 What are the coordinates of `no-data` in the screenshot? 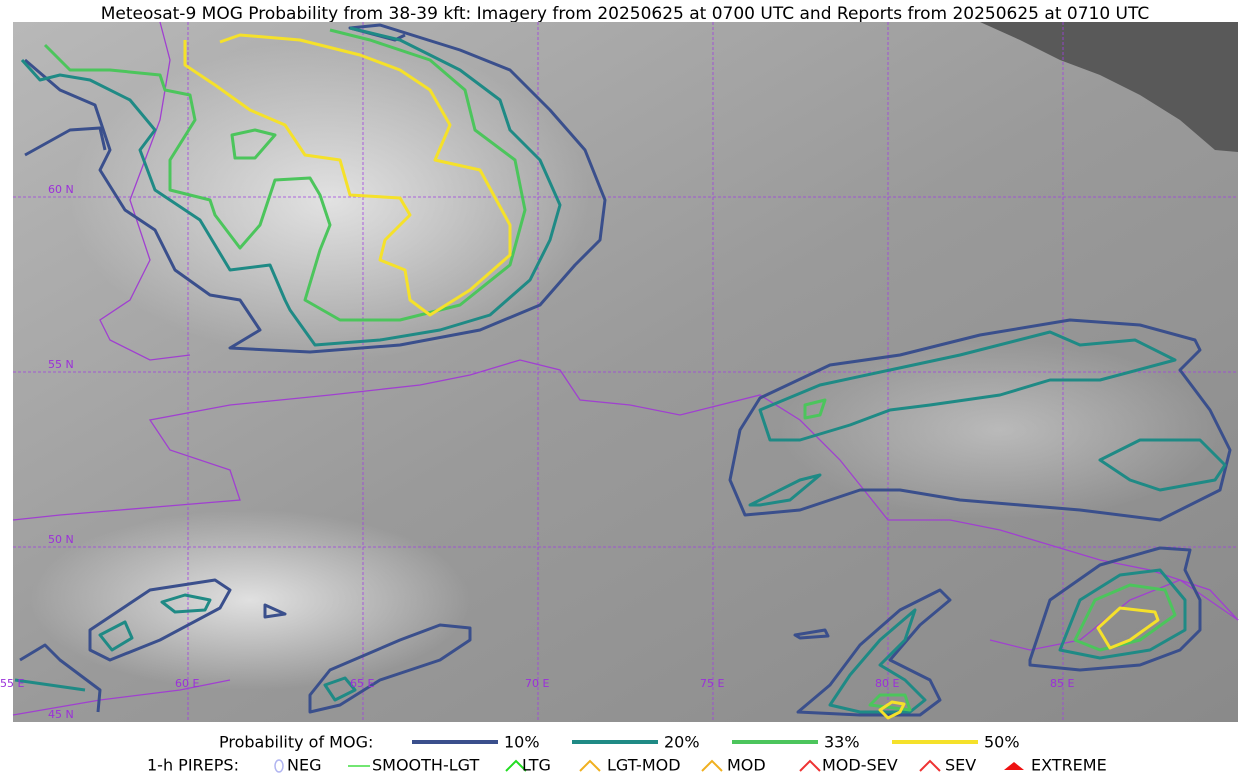 It's located at (1109, 87).